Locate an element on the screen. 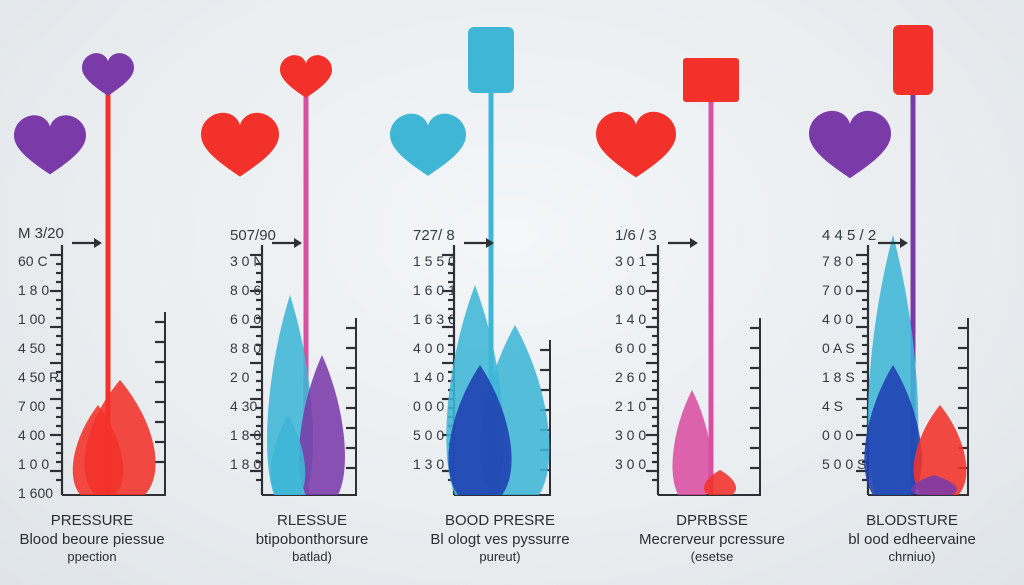 The height and width of the screenshot is (585, 1024). scale-label: 1 600 is located at coordinates (35, 493).